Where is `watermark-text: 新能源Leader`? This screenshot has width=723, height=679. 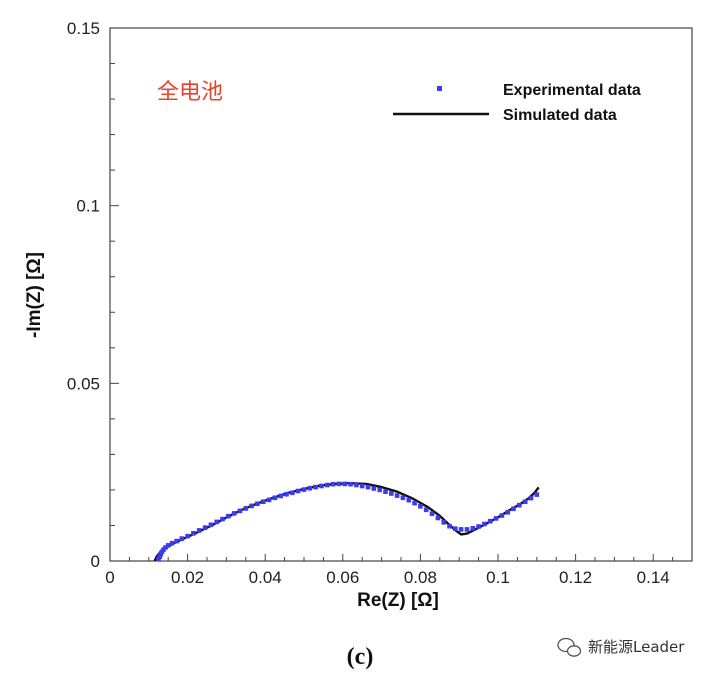 watermark-text: 新能源Leader is located at coordinates (636, 647).